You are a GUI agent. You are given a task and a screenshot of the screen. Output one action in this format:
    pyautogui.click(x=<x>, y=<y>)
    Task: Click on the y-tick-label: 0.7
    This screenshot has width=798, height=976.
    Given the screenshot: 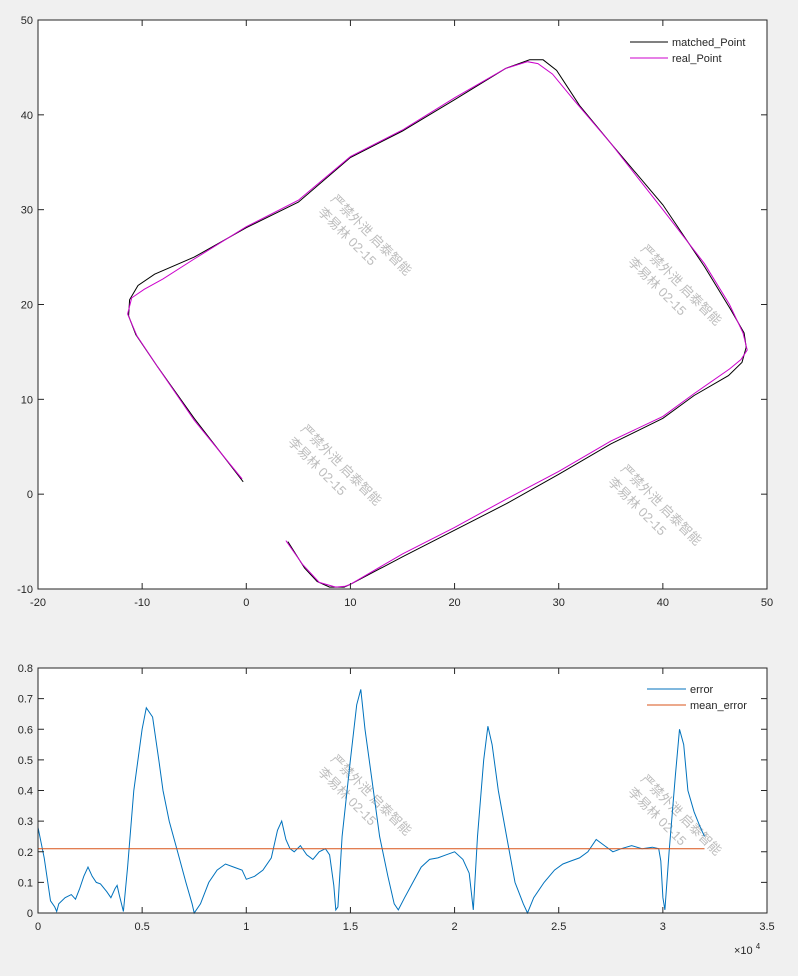 What is the action you would take?
    pyautogui.click(x=25, y=700)
    